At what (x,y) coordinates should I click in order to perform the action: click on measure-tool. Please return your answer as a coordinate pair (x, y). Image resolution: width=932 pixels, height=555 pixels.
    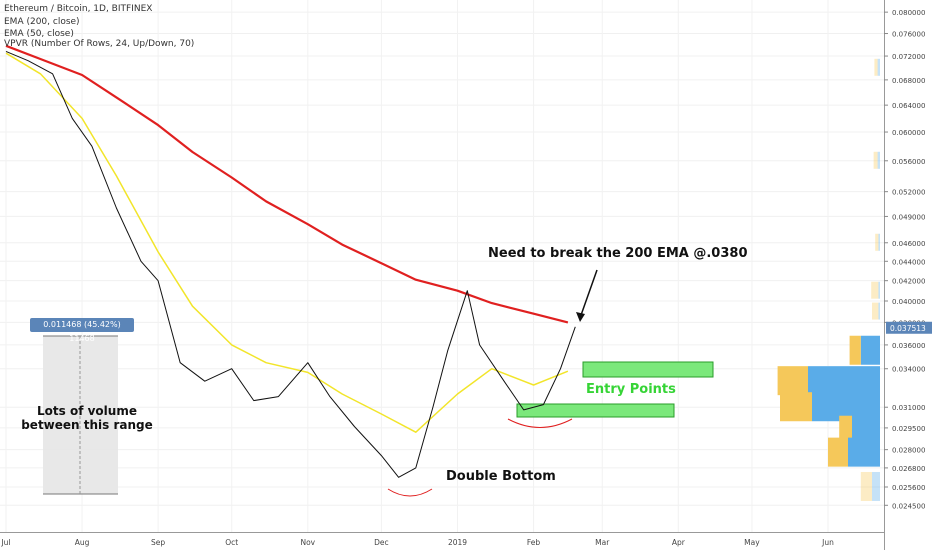
    Looking at the image, I should click on (80, 415).